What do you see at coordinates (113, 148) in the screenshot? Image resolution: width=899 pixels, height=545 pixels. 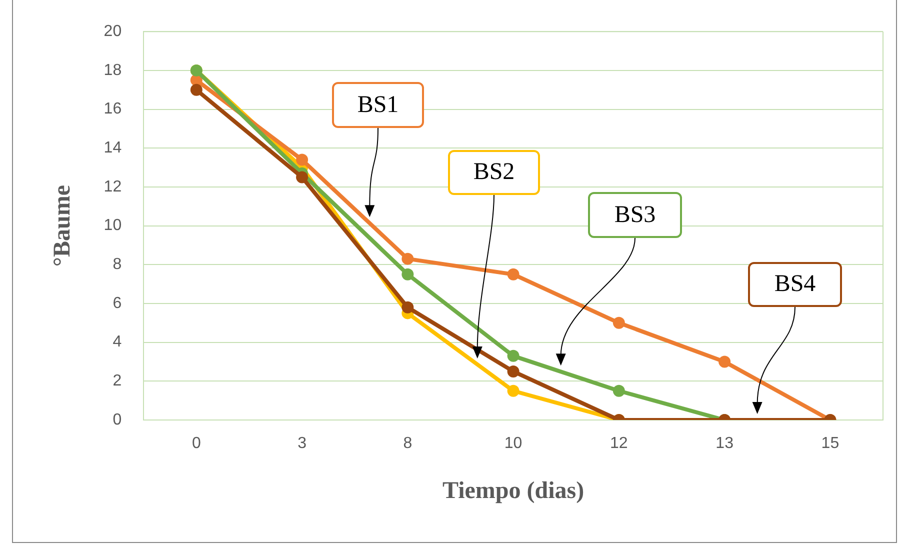 I see `y-tick-label: 14` at bounding box center [113, 148].